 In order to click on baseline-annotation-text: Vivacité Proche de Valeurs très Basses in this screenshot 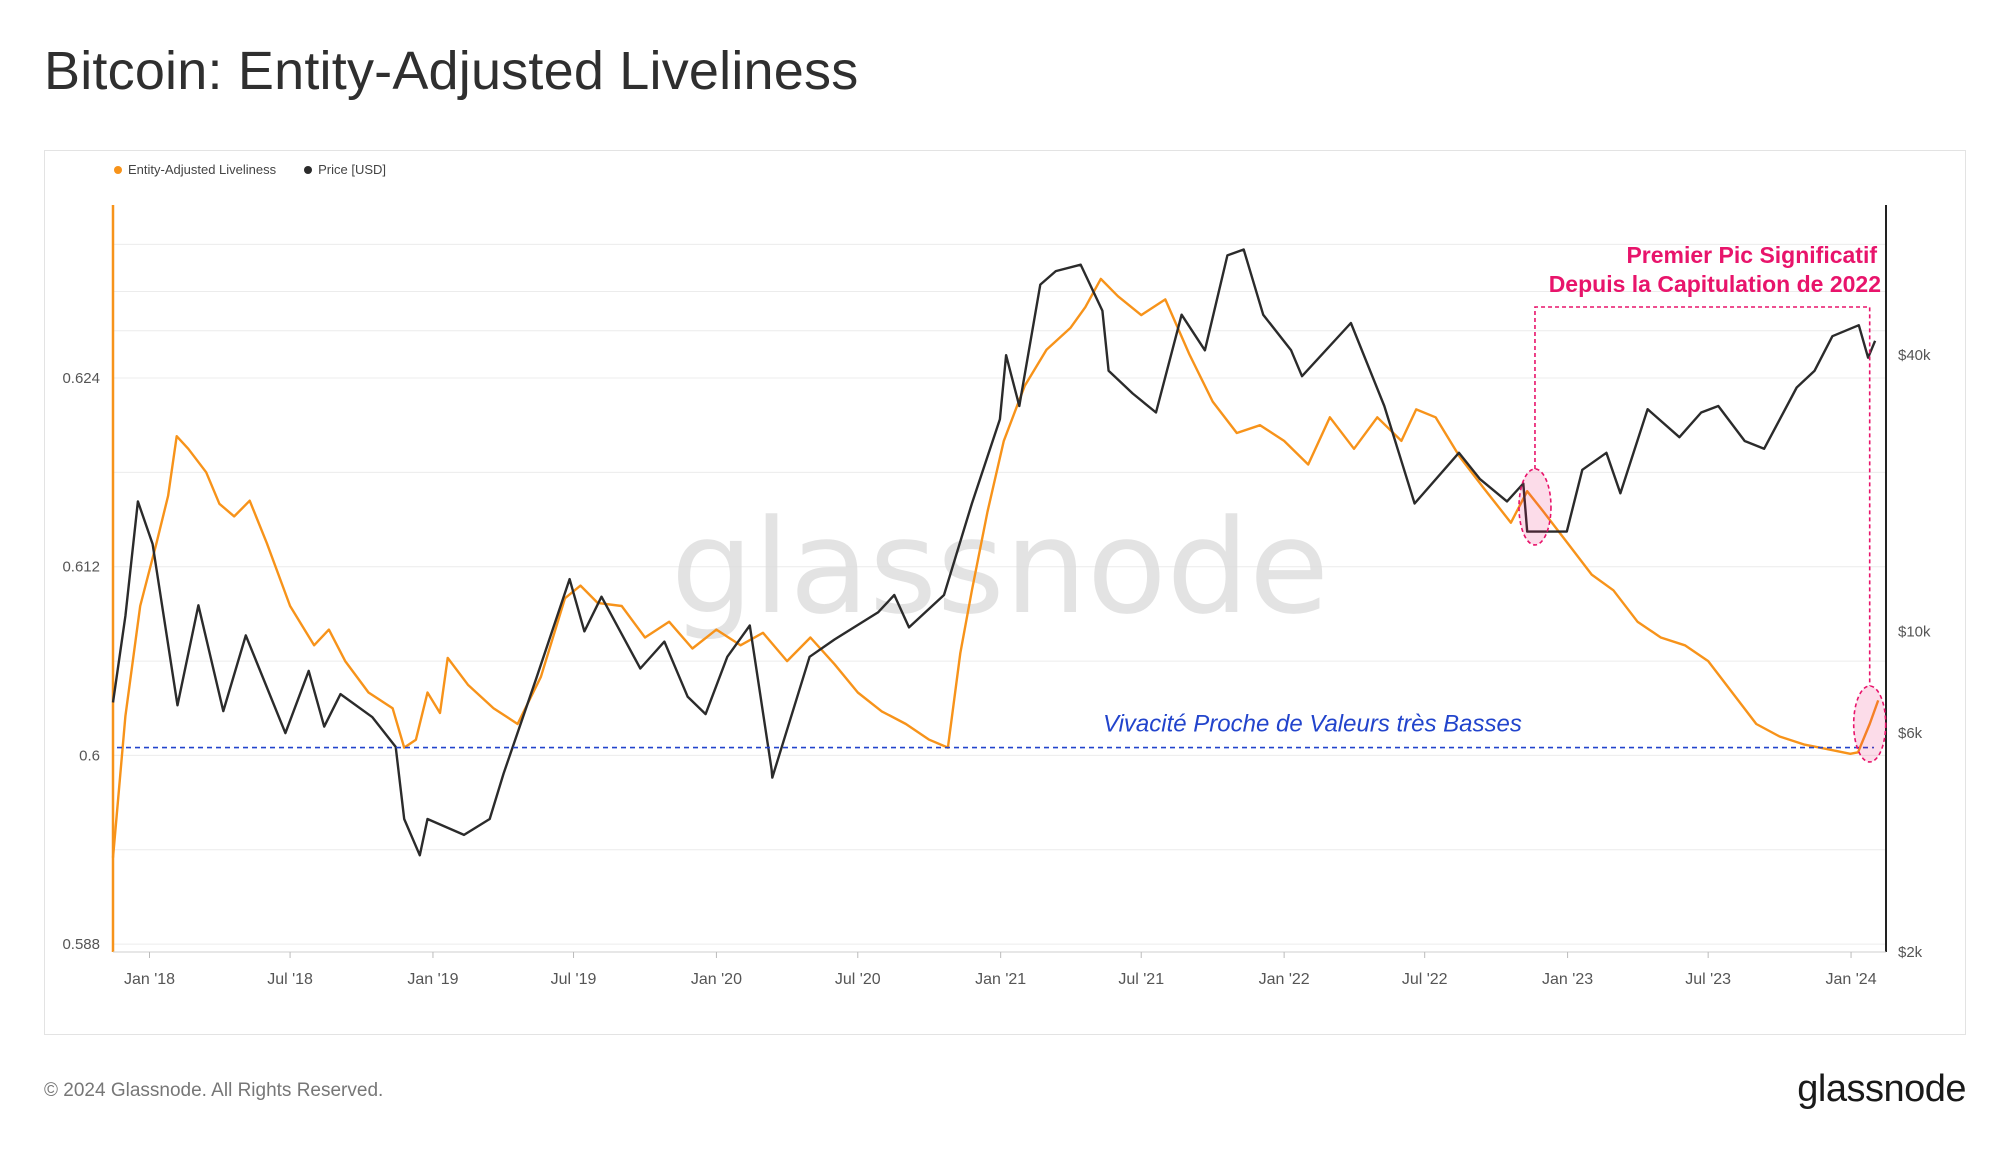, I will do `click(1312, 724)`.